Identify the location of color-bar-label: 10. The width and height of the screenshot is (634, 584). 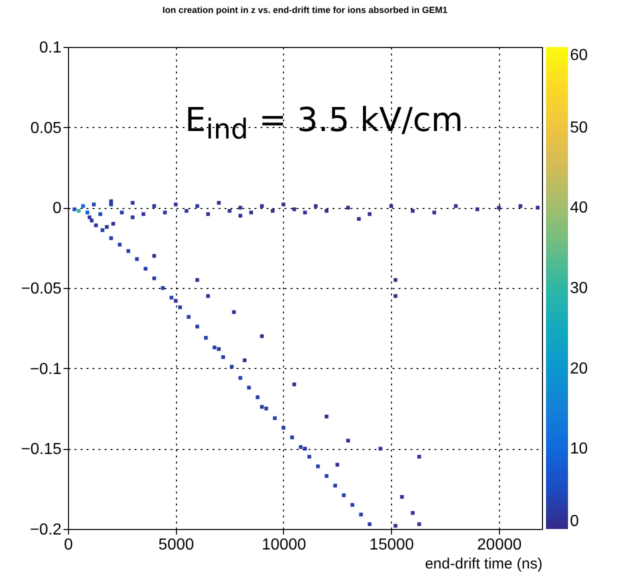
(579, 449).